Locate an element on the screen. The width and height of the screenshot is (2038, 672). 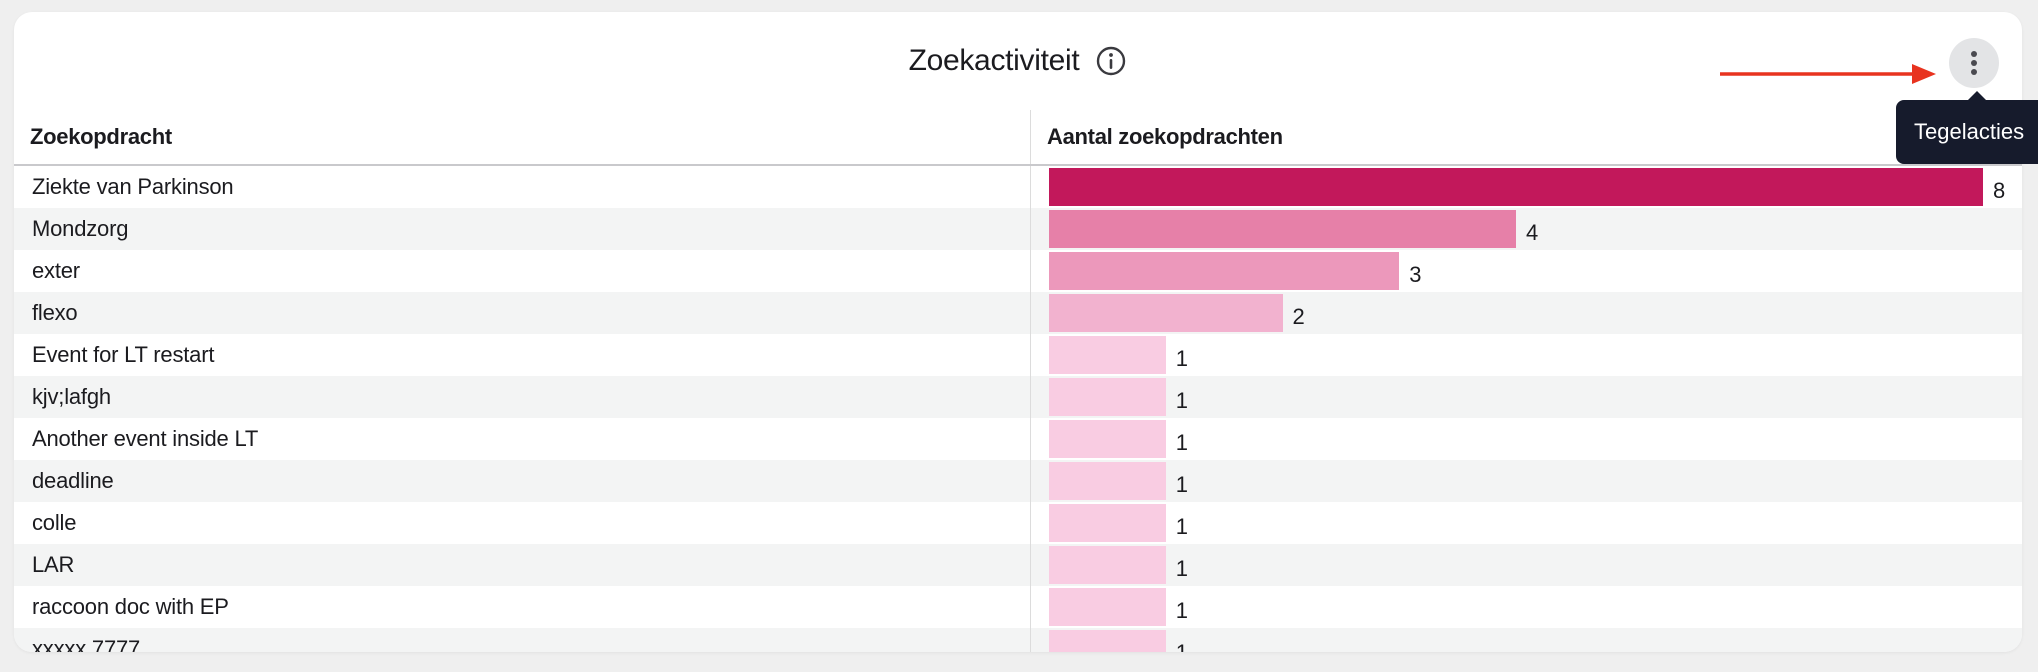
count-value: 4 is located at coordinates (1532, 232).